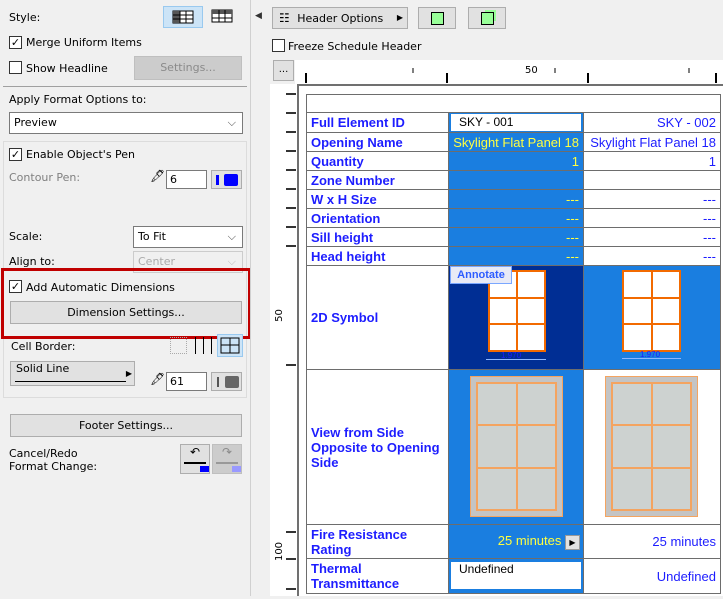 Image resolution: width=723 pixels, height=599 pixels. Describe the element at coordinates (377, 541) in the screenshot. I see `row-label: Fire Resistance Rating` at that location.